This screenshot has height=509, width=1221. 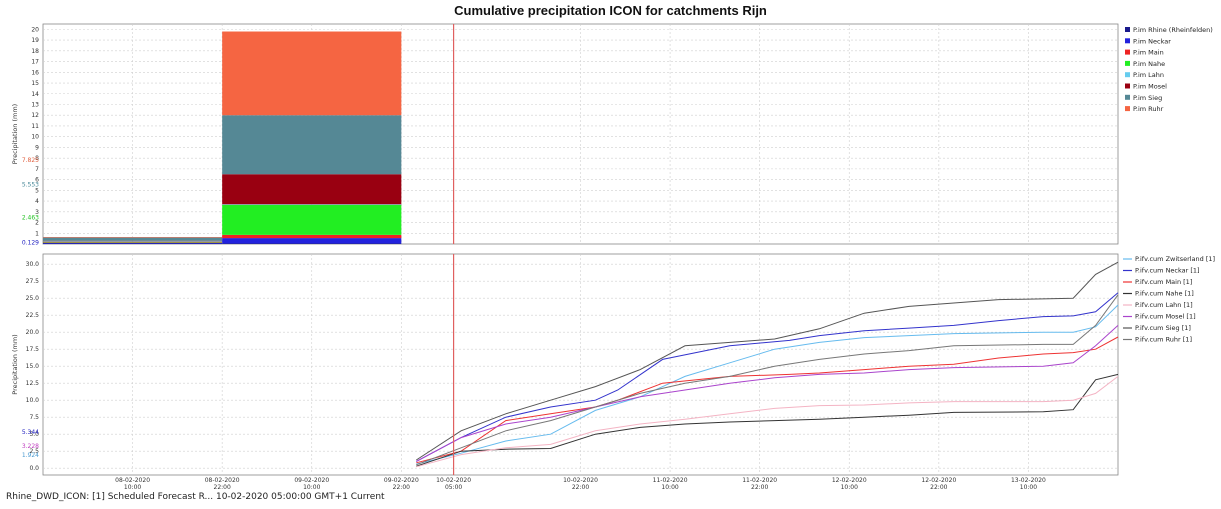 What do you see at coordinates (33, 400) in the screenshot?
I see `y-tick-label: 10.0` at bounding box center [33, 400].